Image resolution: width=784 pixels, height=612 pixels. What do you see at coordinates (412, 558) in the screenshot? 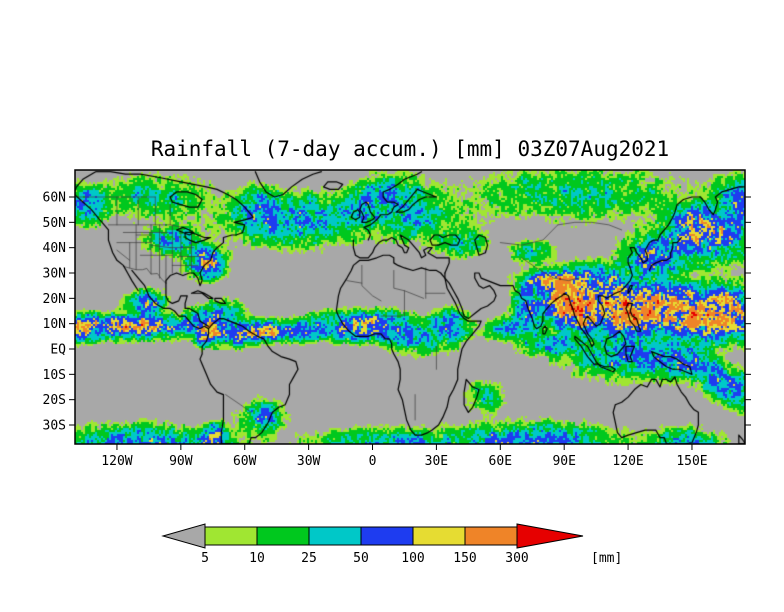
I see `legend-tick-label: 100` at bounding box center [412, 558].